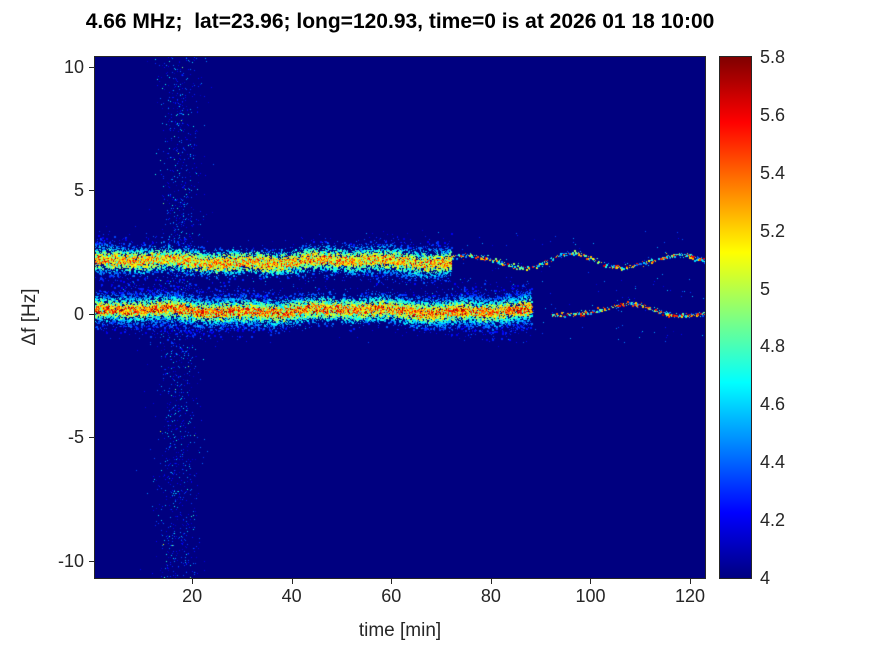 The height and width of the screenshot is (656, 875). I want to click on y-tick-label: -10, so click(70, 560).